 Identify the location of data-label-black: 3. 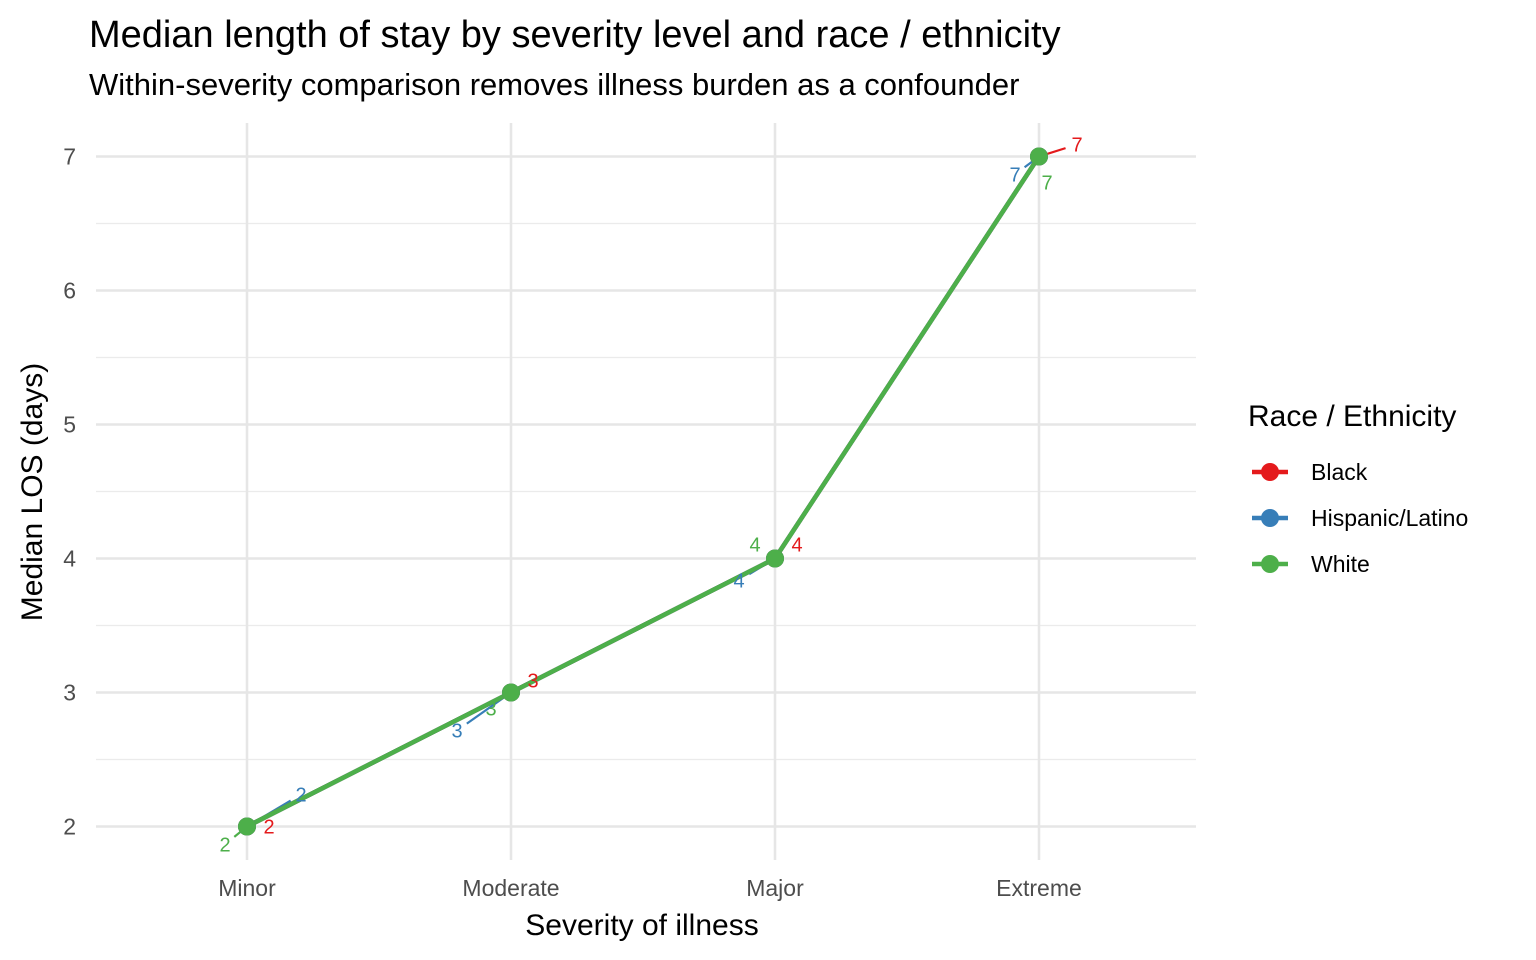
(532, 682).